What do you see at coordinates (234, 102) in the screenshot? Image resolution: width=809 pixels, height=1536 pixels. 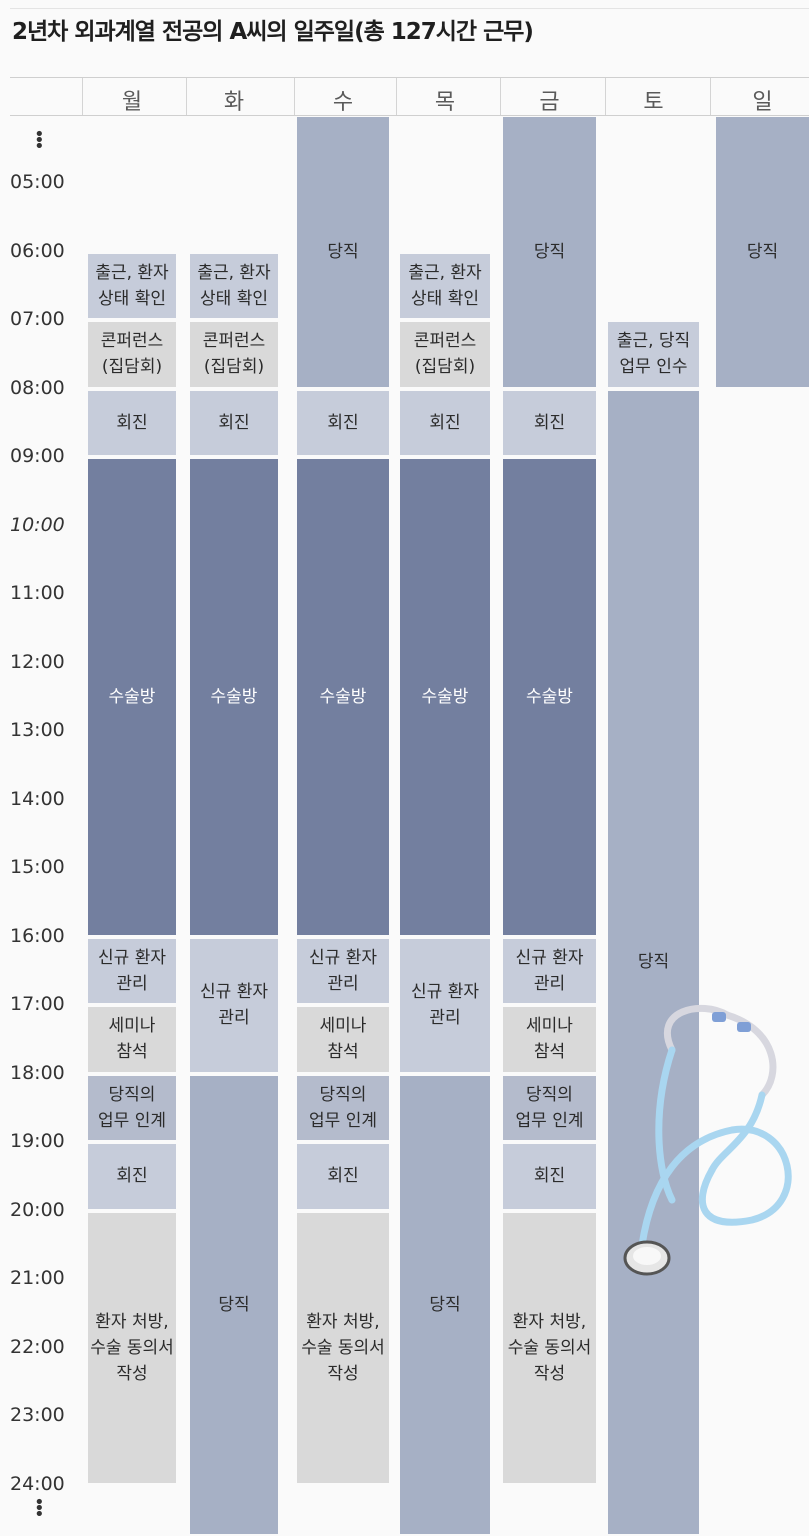 I see `day-header: 화` at bounding box center [234, 102].